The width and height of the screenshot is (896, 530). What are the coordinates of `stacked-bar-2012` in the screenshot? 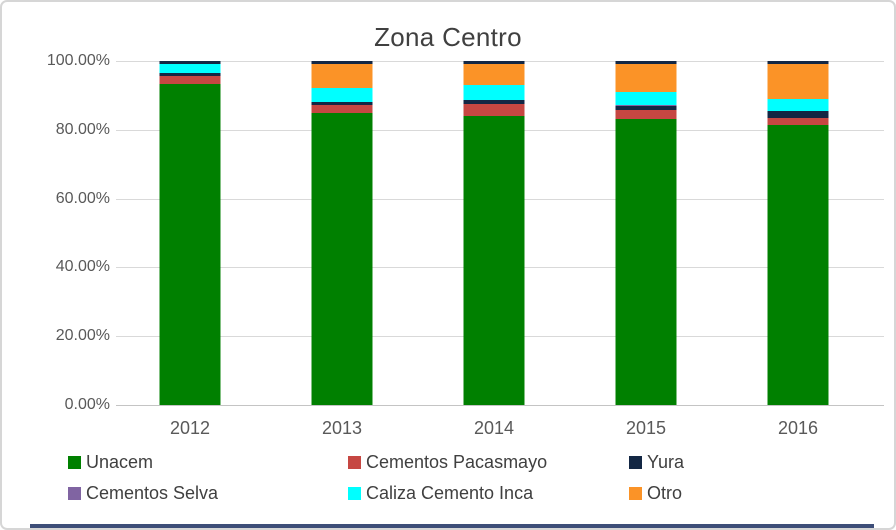 It's located at (190, 233).